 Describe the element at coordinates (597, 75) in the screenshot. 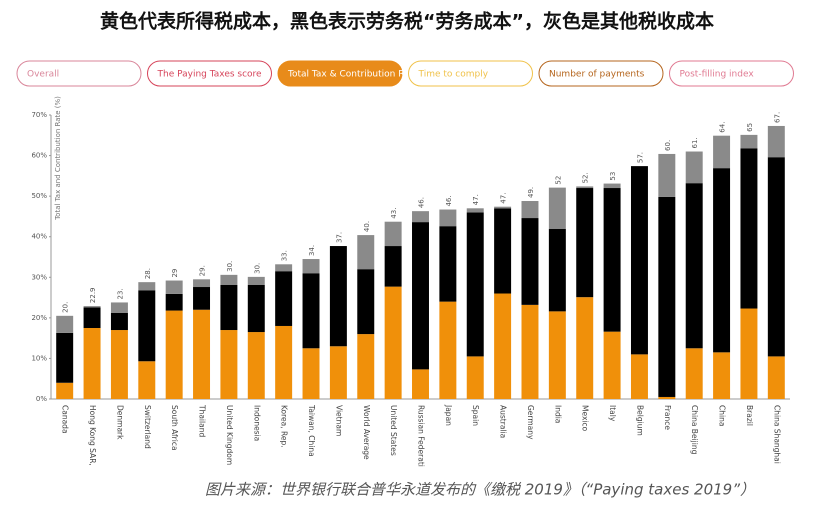

I see `tab-label: Number of payments` at that location.